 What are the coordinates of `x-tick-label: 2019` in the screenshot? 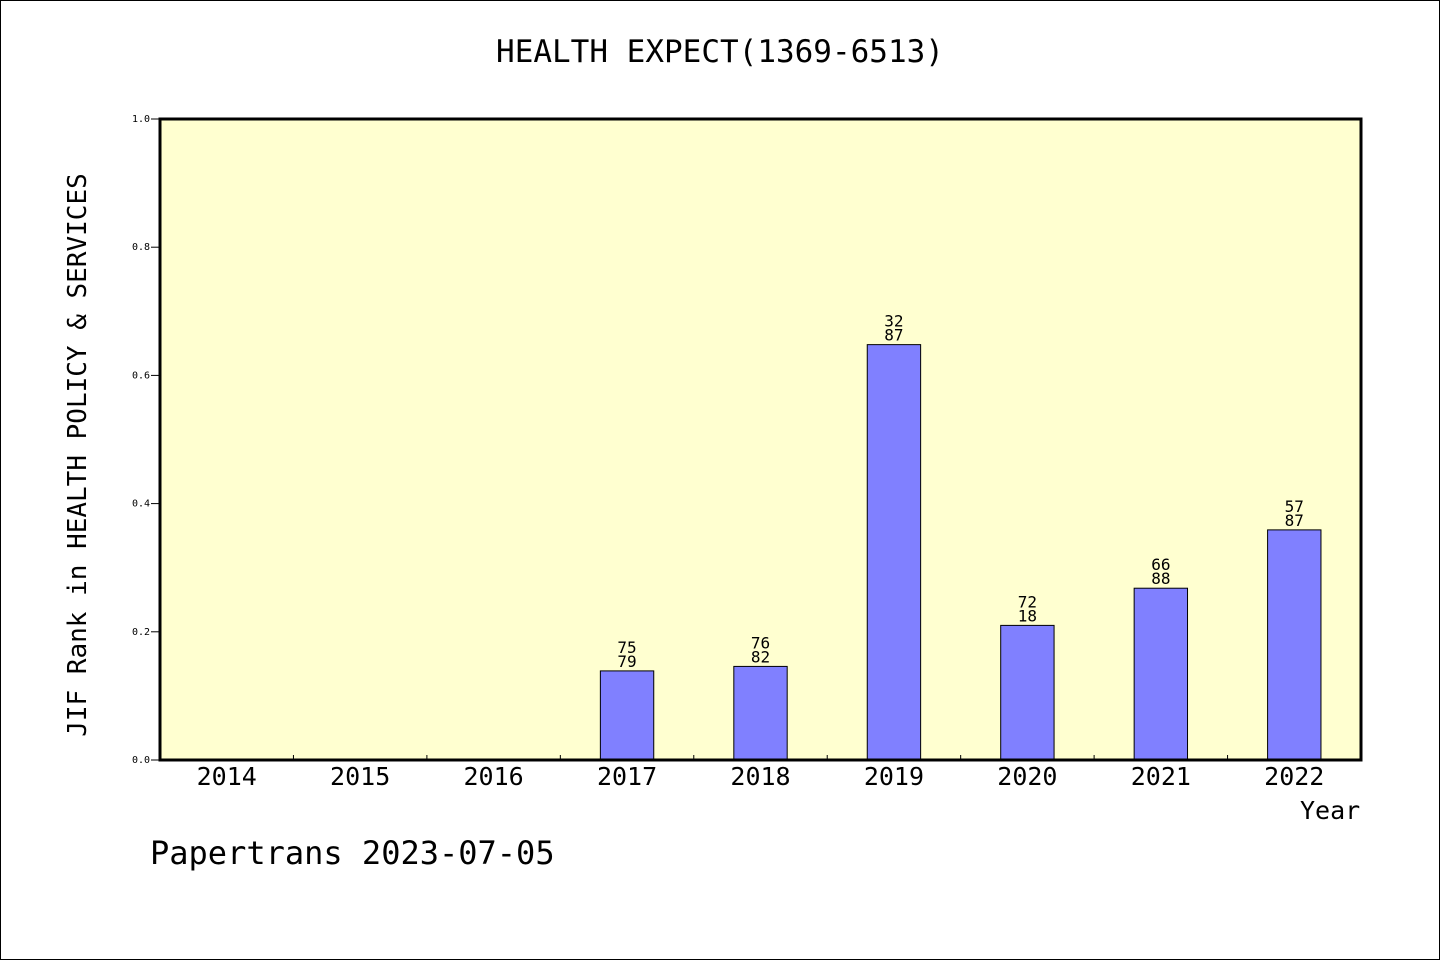 It's located at (894, 776).